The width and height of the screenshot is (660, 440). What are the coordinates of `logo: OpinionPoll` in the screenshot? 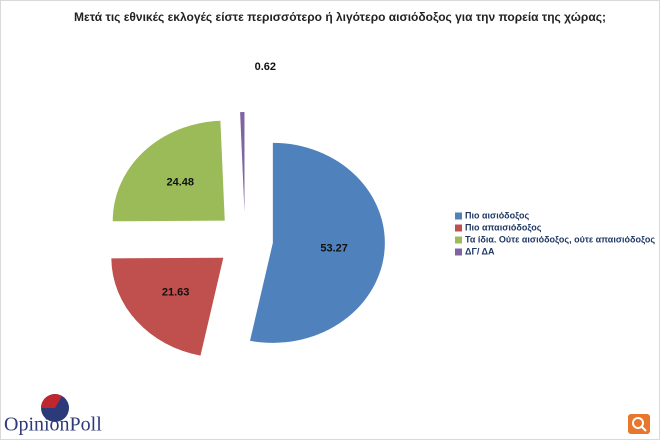 It's located at (53, 415).